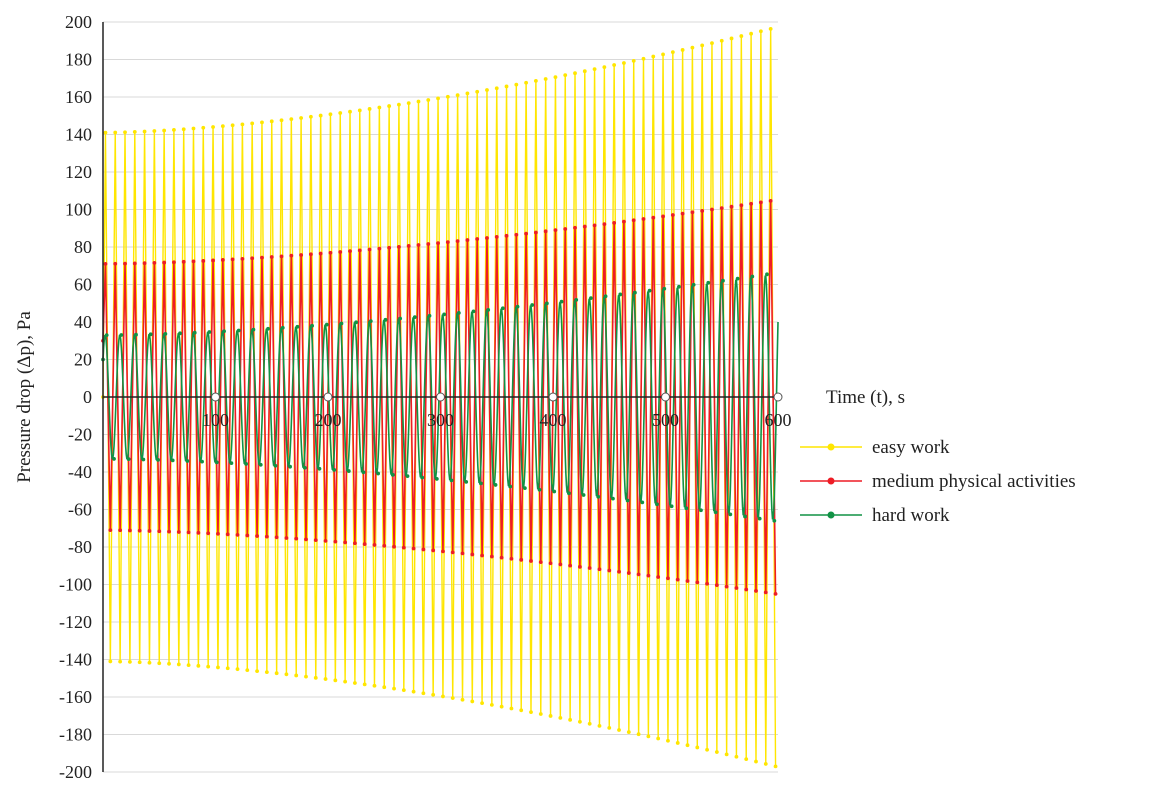 The image size is (1160, 795). What do you see at coordinates (75, 660) in the screenshot?
I see `y-tick-label: -140` at bounding box center [75, 660].